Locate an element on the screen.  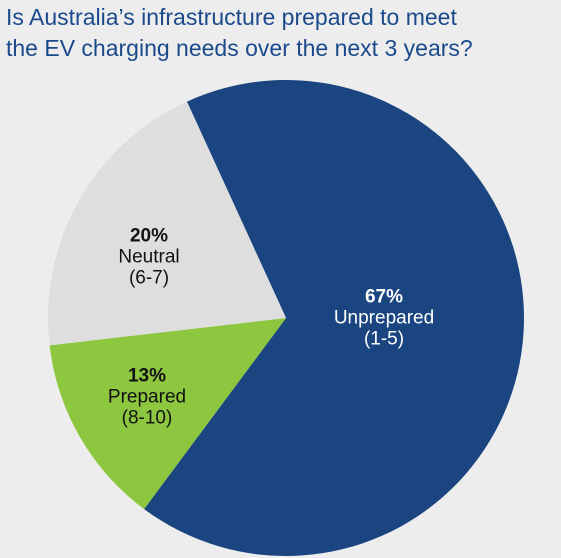
slice-neutral-name: Neutral is located at coordinates (149, 257).